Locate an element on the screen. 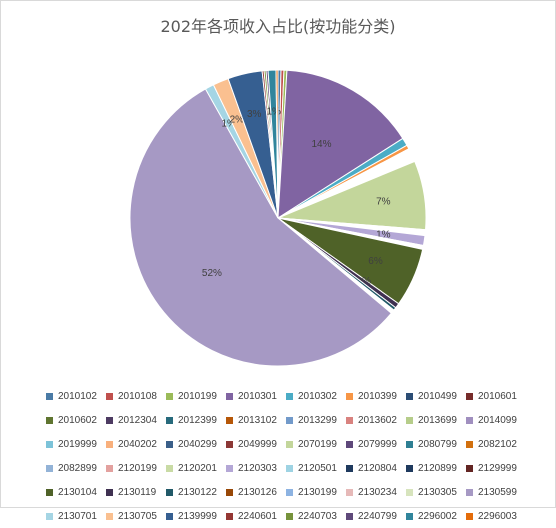  legend-label: 2130599 is located at coordinates (497, 492).